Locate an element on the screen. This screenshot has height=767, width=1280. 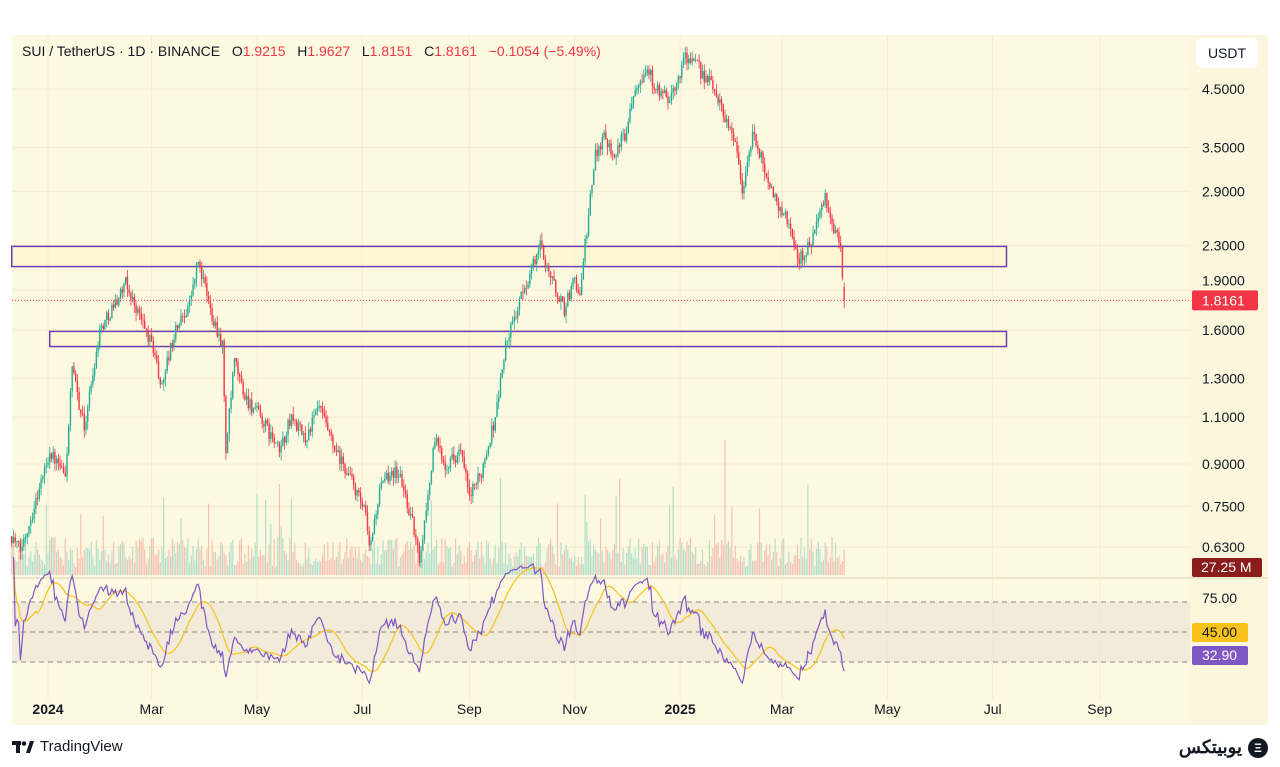
time-tick-label: Mar is located at coordinates (782, 709).